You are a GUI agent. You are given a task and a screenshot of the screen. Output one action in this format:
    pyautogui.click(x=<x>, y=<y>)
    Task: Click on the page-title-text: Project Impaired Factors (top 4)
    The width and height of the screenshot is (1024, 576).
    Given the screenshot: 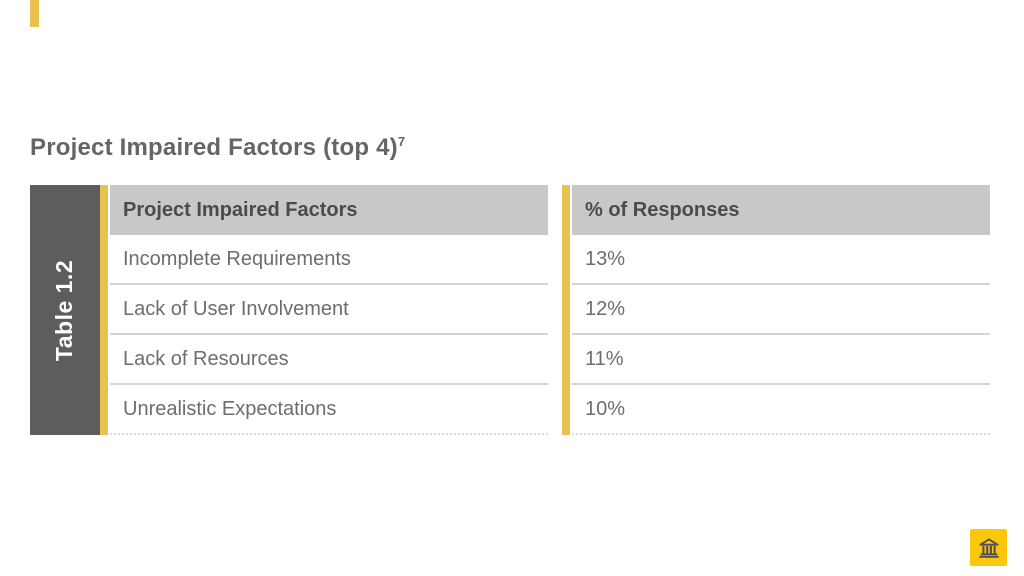 What is the action you would take?
    pyautogui.click(x=214, y=147)
    